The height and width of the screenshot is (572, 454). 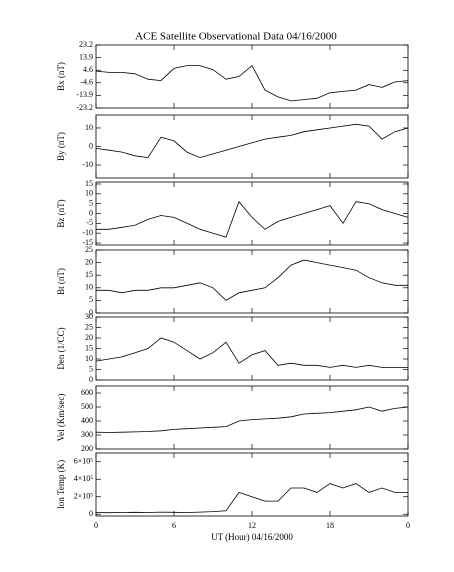 What do you see at coordinates (61, 213) in the screenshot?
I see `y-axis-label: Bz (nT)` at bounding box center [61, 213].